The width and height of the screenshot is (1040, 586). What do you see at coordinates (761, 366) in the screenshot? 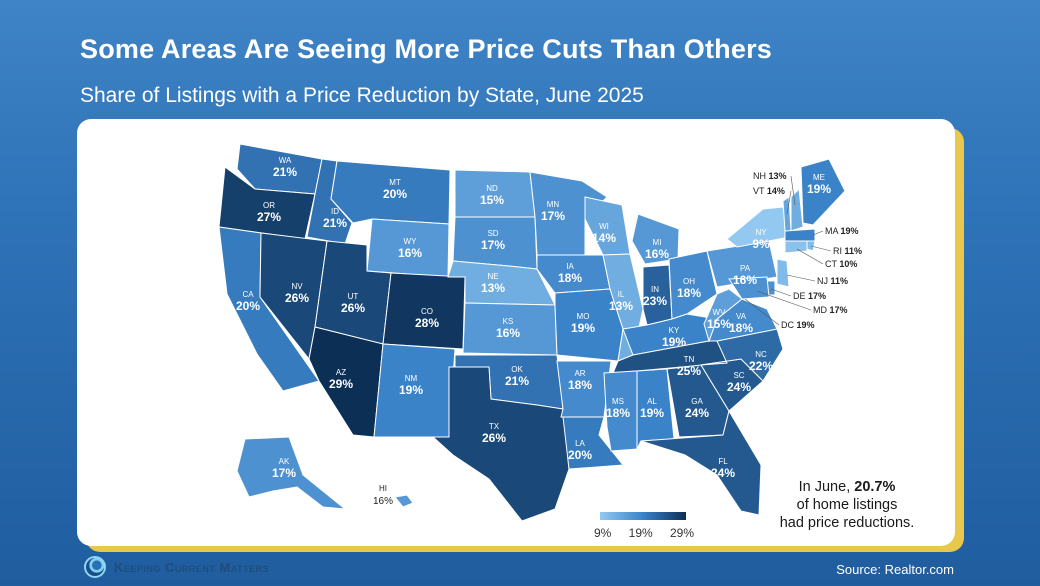
I see `state-value: 22%` at bounding box center [761, 366].